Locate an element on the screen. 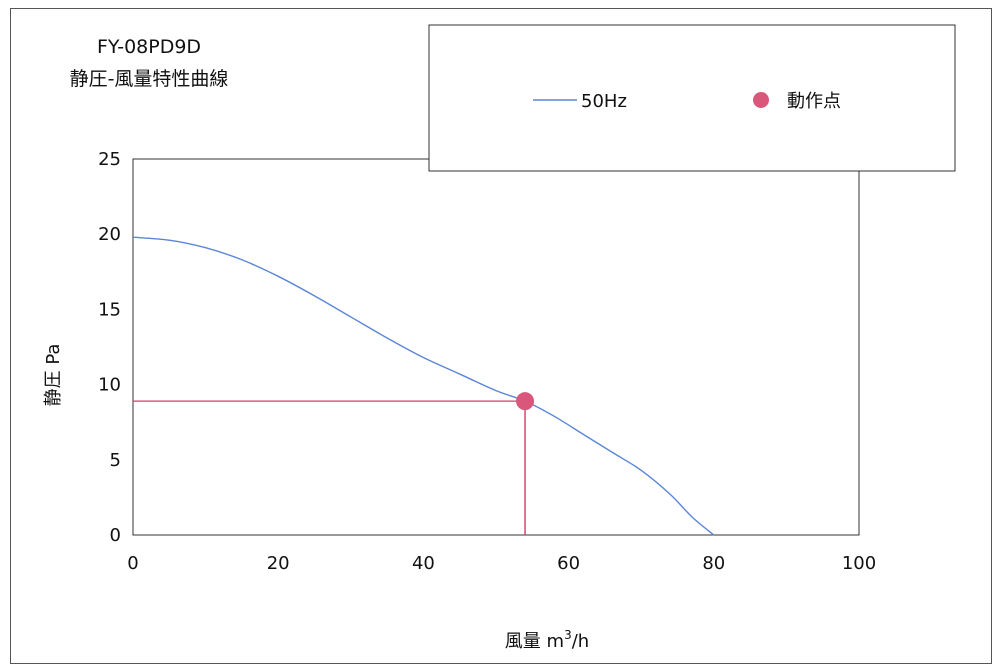 This screenshot has width=1002, height=672. y-tick-label: 0 is located at coordinates (115, 535).